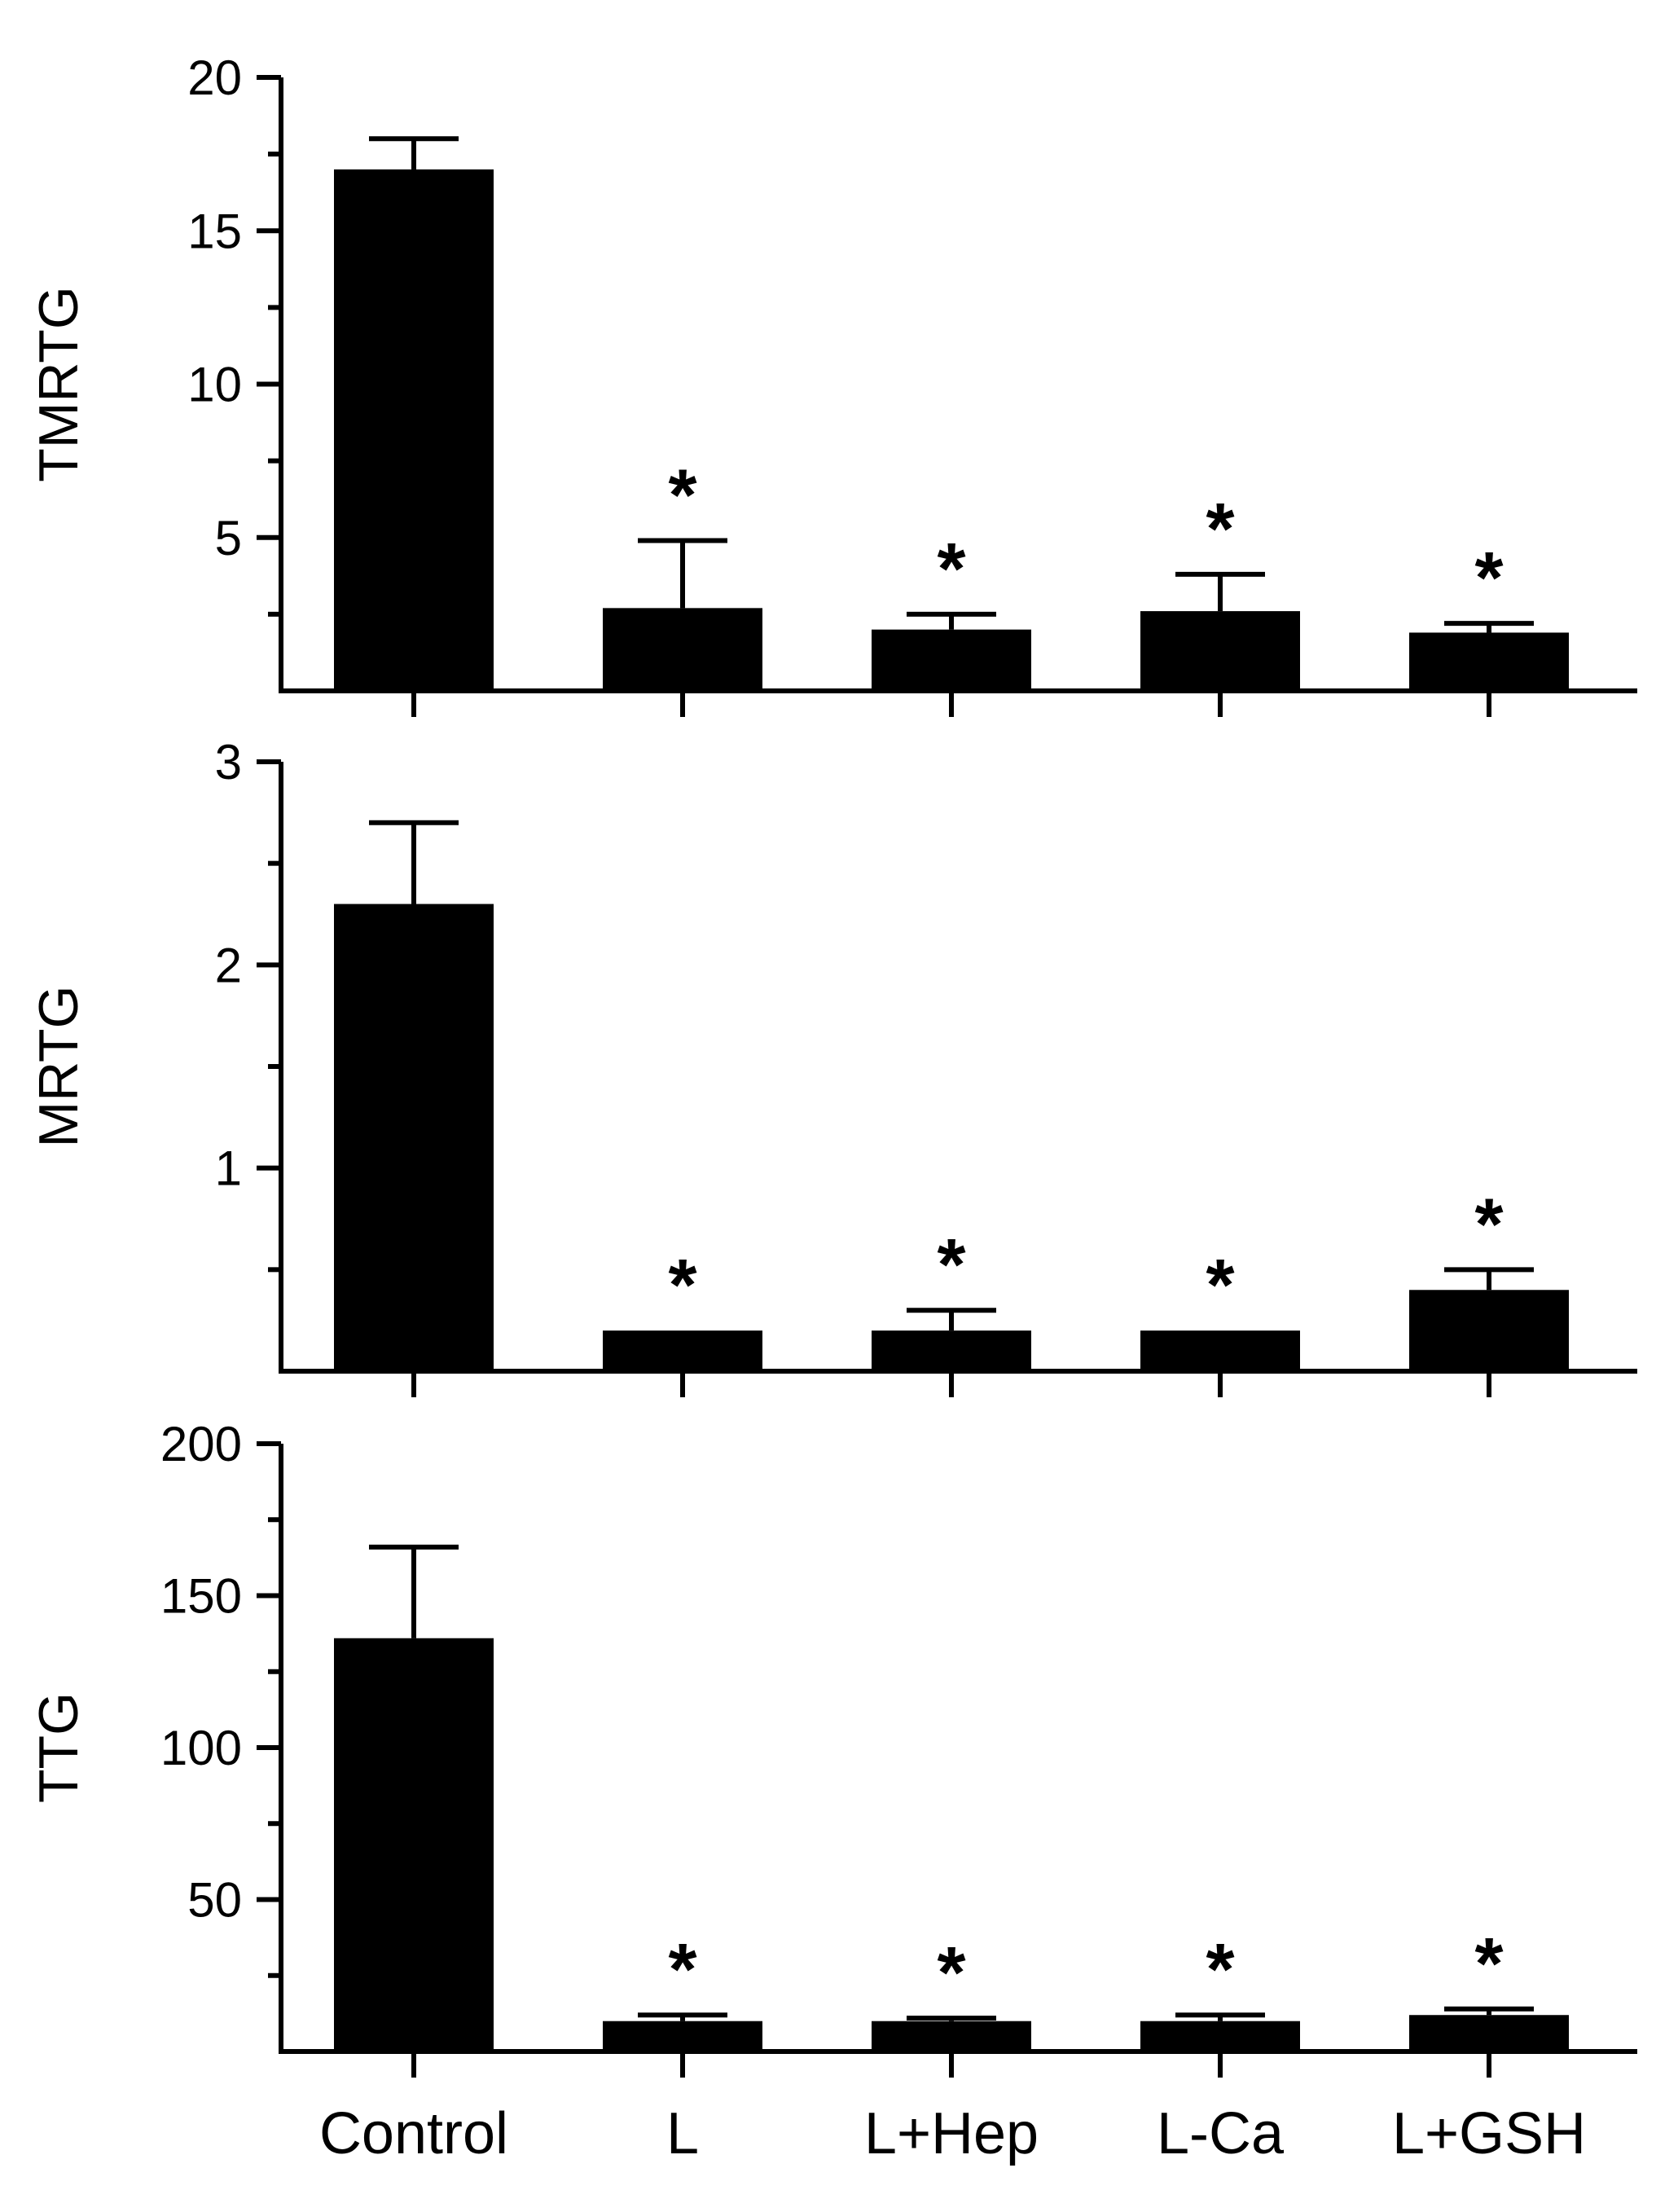 The height and width of the screenshot is (2212, 1678). Describe the element at coordinates (59, 1747) in the screenshot. I see `y-axis-title: TTG` at that location.